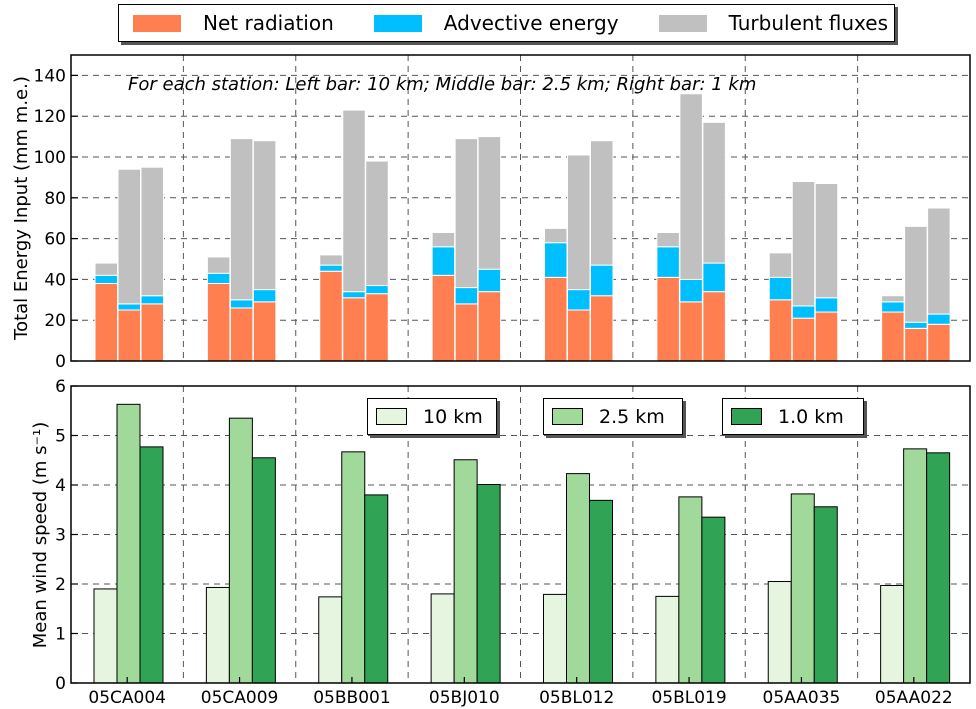 The height and width of the screenshot is (709, 976). What do you see at coordinates (488, 584) in the screenshot?
I see `wind-bar-05bj010-1-0-km` at bounding box center [488, 584].